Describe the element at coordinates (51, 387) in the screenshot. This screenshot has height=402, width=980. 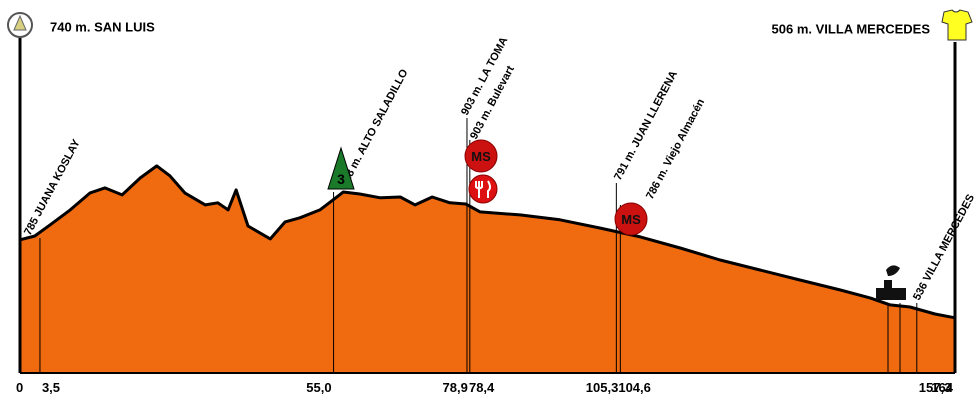
I see `x-tick-label: 3,5` at that location.